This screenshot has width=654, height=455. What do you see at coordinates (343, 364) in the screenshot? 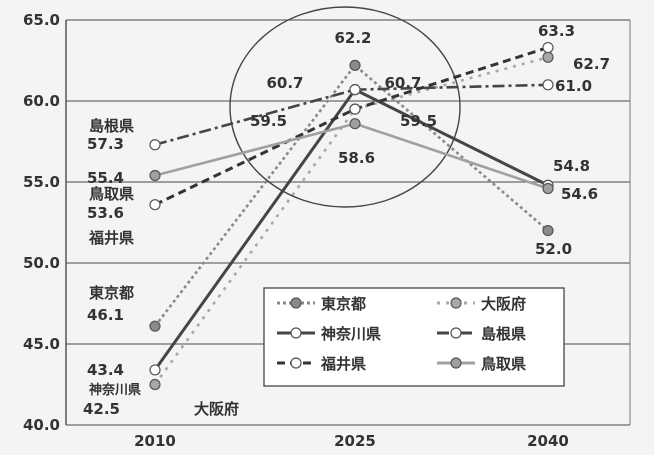
I see `legend-label: 福井県` at bounding box center [343, 364].